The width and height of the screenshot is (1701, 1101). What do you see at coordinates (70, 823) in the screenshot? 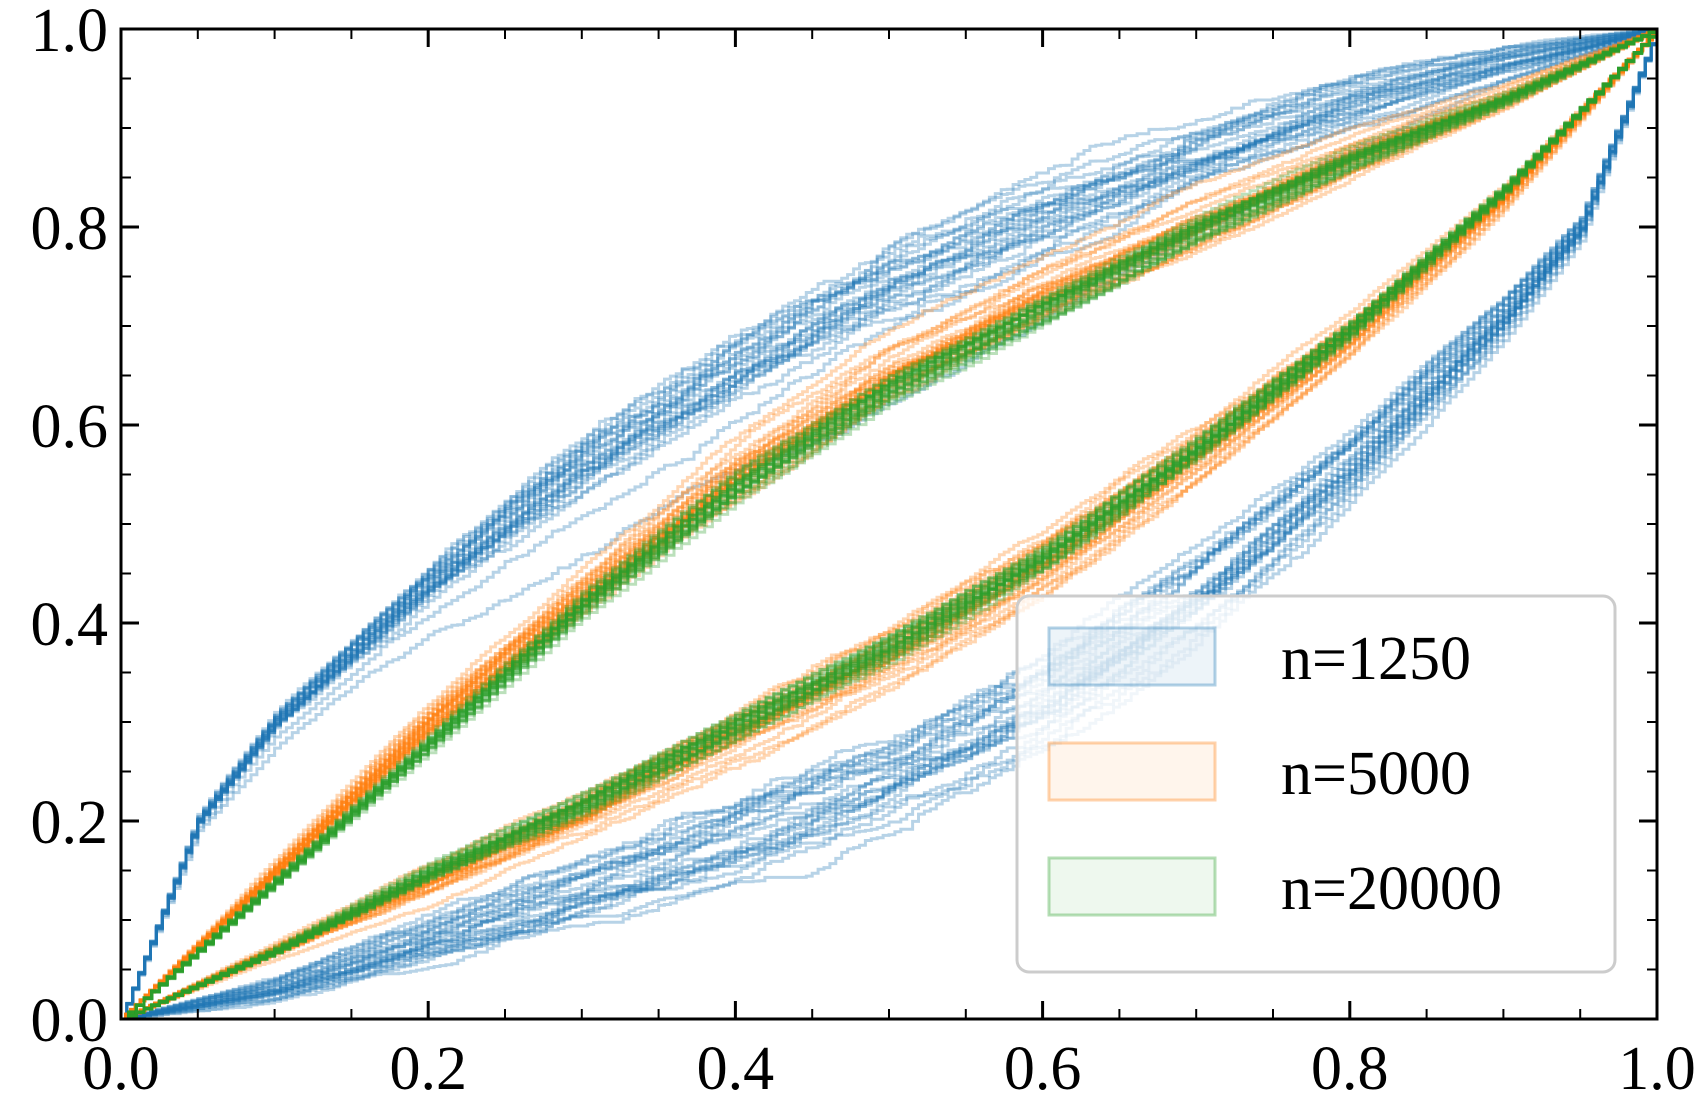
I see `y-tick-label: 0.2` at bounding box center [70, 823].